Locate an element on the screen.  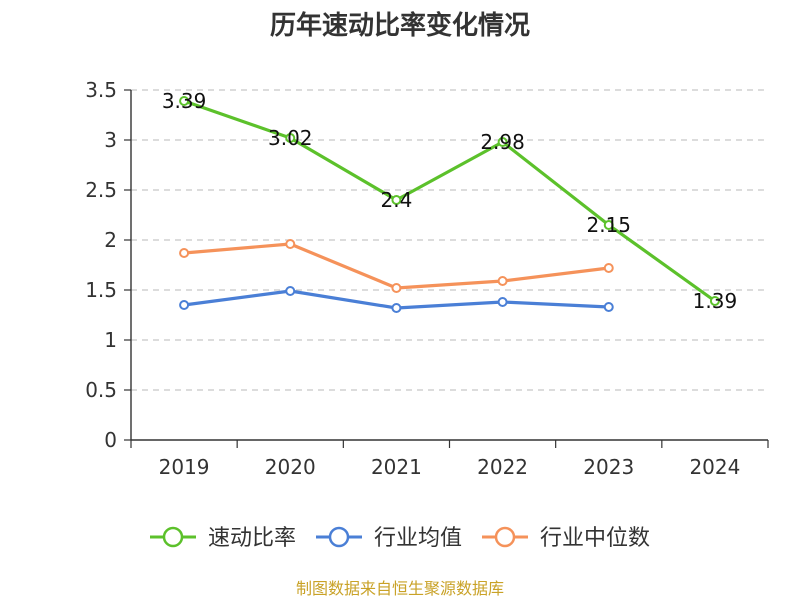
data-label-2019: 3.39 is located at coordinates (184, 101).